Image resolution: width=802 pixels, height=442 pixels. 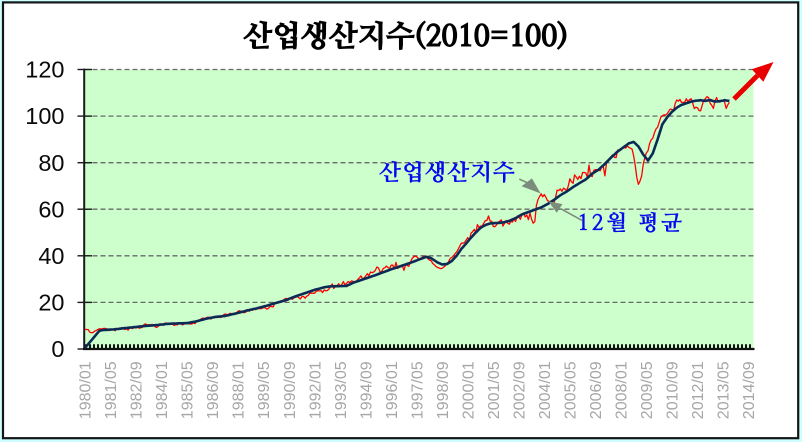 What do you see at coordinates (417, 390) in the screenshot?
I see `svg-text: 1997/05` at bounding box center [417, 390].